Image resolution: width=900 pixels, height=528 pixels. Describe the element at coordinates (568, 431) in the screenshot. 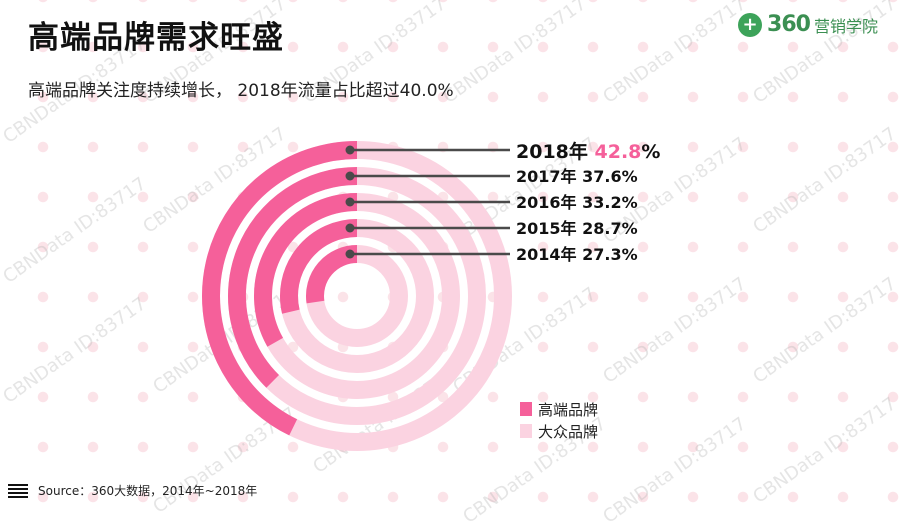

I see `legend-label-mass: 大众品牌` at that location.